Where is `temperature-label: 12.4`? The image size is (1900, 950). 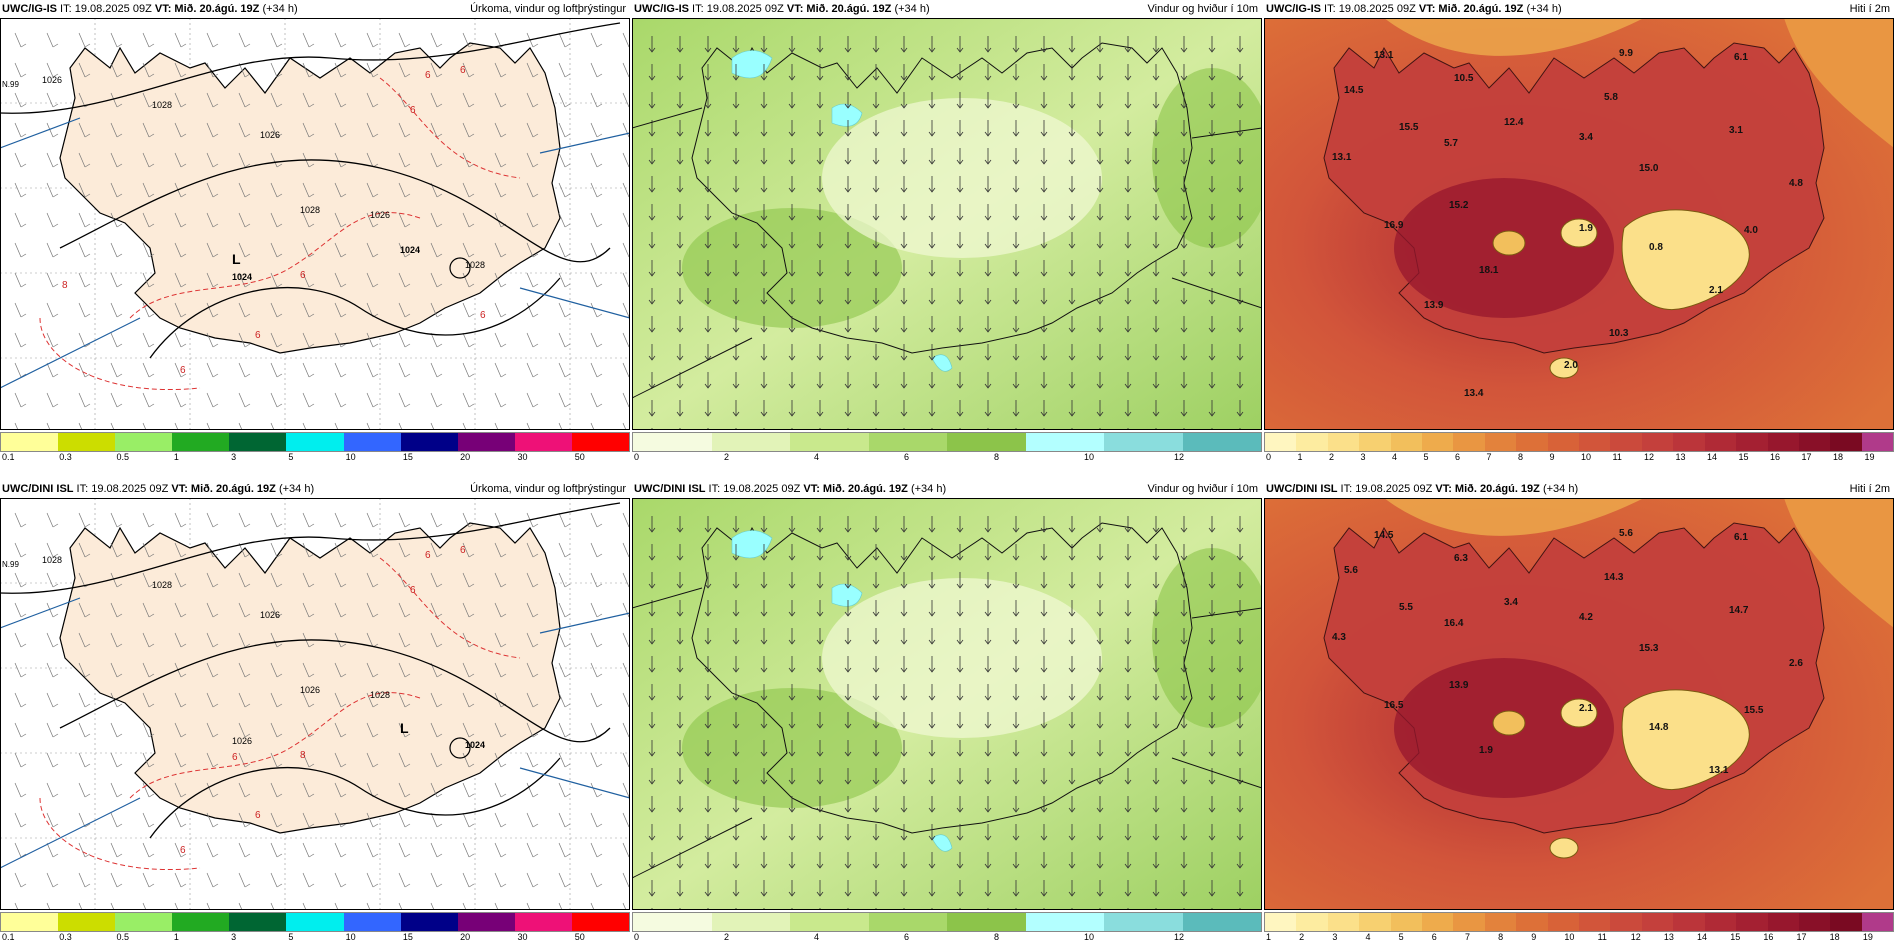 temperature-label: 12.4 is located at coordinates (1514, 122).